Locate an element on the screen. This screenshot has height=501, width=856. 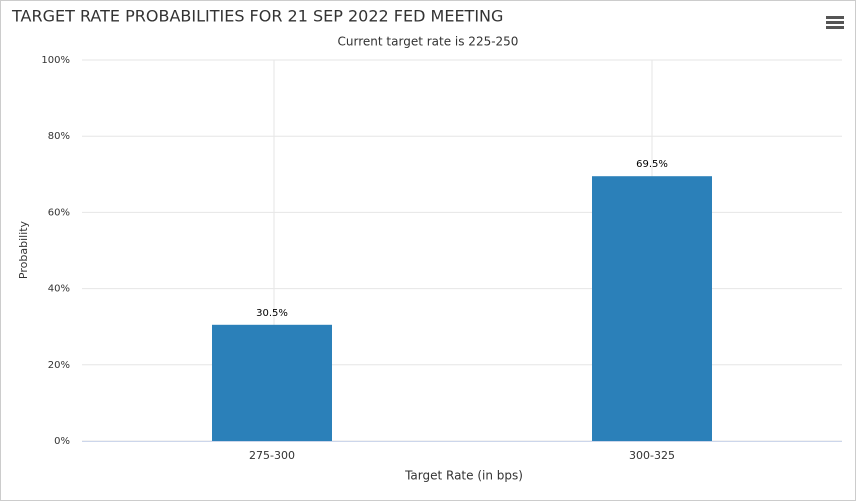
y-tick-label: 0% is located at coordinates (62, 441).